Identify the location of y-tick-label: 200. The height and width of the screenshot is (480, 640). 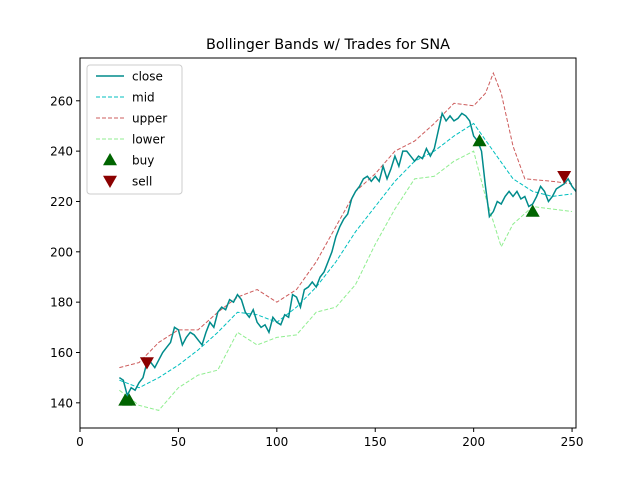
(61, 252).